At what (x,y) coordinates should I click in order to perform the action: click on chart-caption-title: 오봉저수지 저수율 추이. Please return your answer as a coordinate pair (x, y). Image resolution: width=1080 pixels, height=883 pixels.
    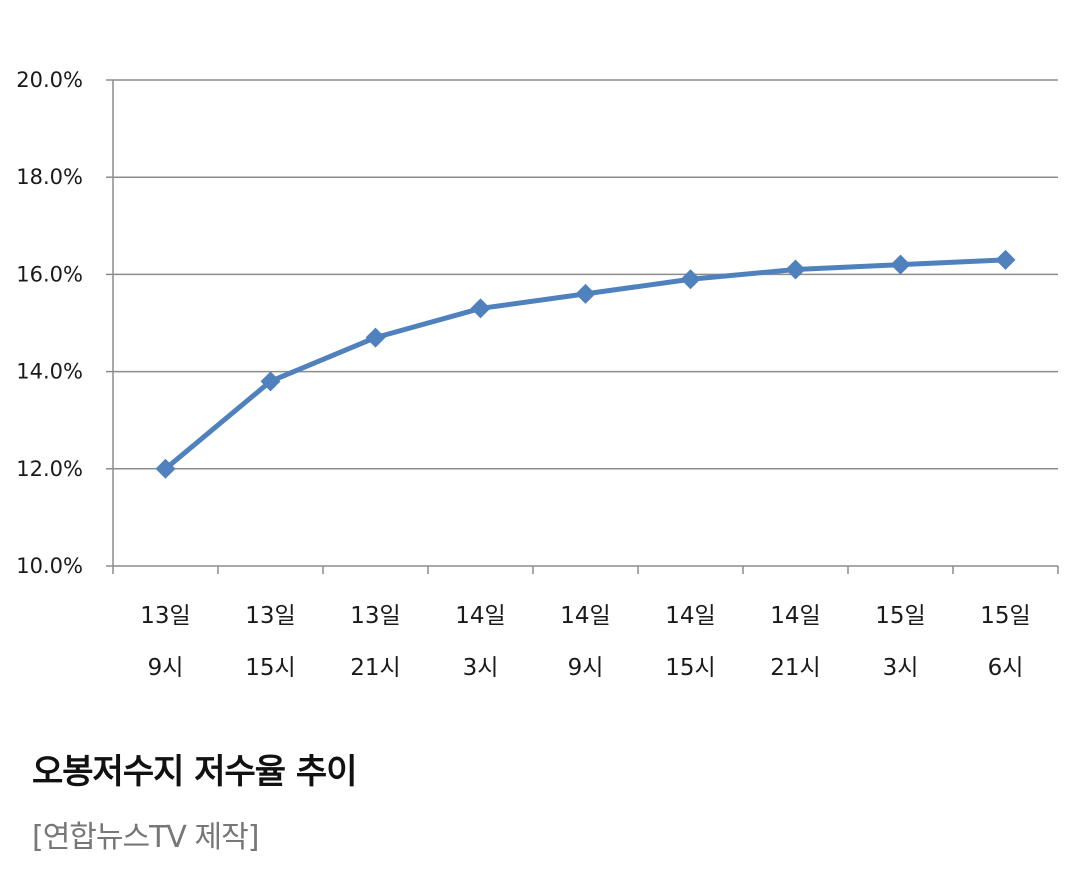
    Looking at the image, I should click on (194, 772).